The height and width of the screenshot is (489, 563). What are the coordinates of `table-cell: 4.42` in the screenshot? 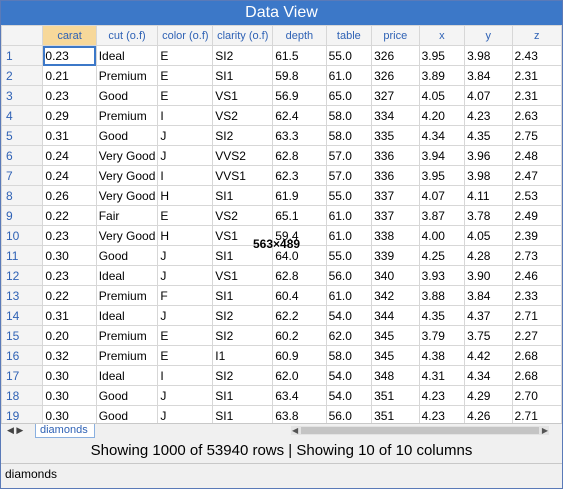 It's located at (488, 355).